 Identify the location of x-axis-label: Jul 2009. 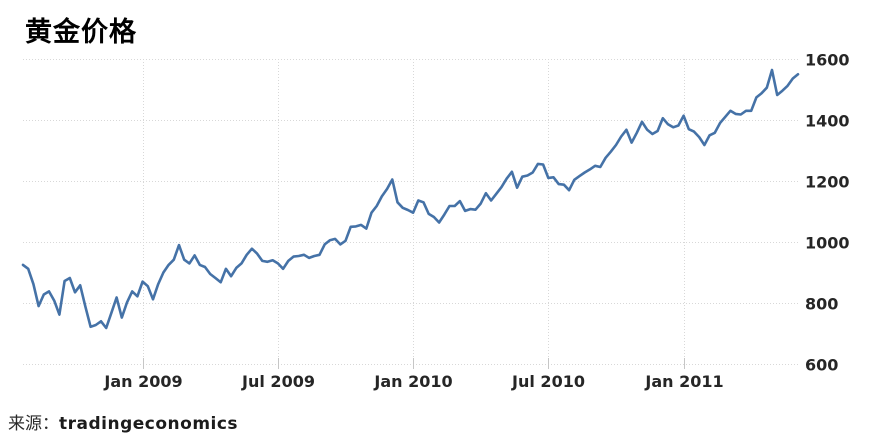
(278, 381).